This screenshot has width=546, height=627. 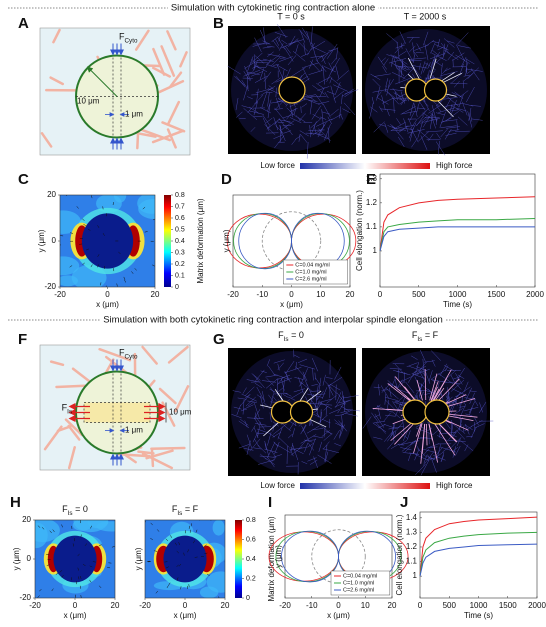 I want to click on label: FIs = F, so click(x=185, y=510).